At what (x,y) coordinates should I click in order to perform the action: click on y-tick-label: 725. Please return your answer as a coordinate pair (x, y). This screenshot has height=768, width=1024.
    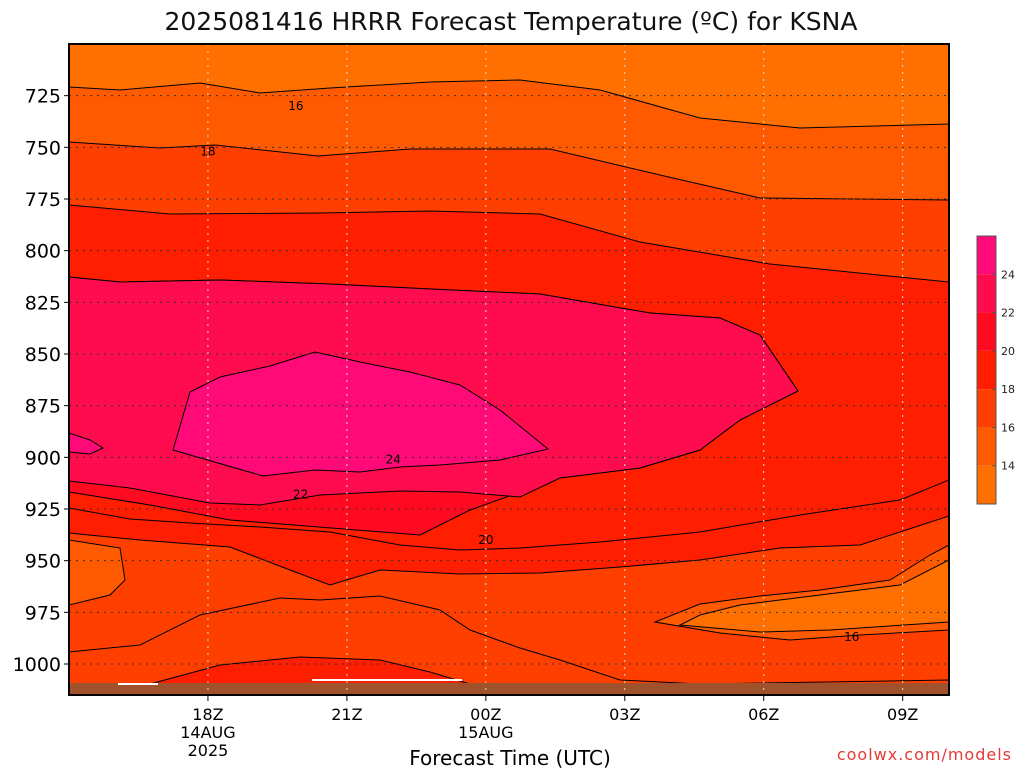
    Looking at the image, I should click on (43, 97).